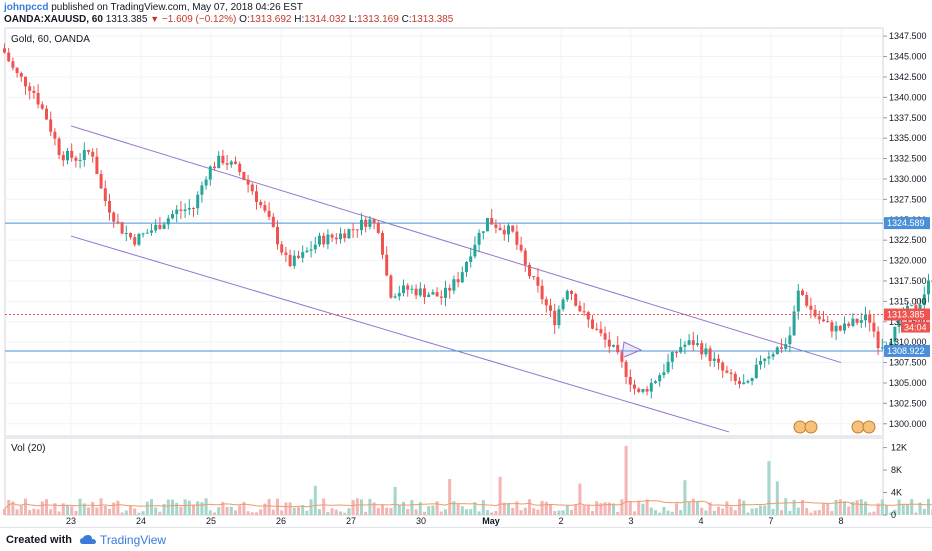 The height and width of the screenshot is (551, 932). Describe the element at coordinates (840, 521) in the screenshot. I see `time-tick-label: 8` at that location.